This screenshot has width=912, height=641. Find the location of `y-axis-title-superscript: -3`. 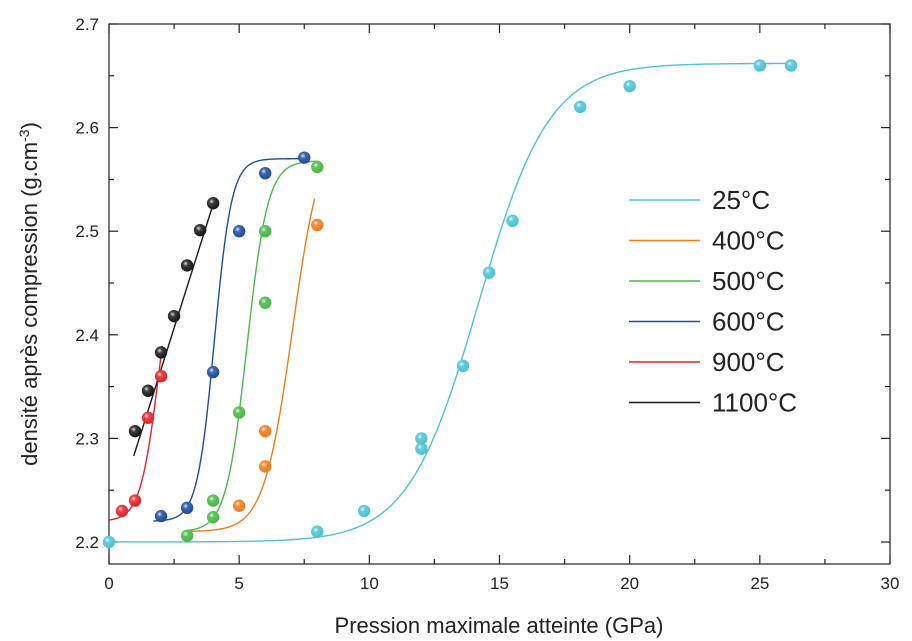

y-axis-title-superscript: -3 is located at coordinates (24, 135).